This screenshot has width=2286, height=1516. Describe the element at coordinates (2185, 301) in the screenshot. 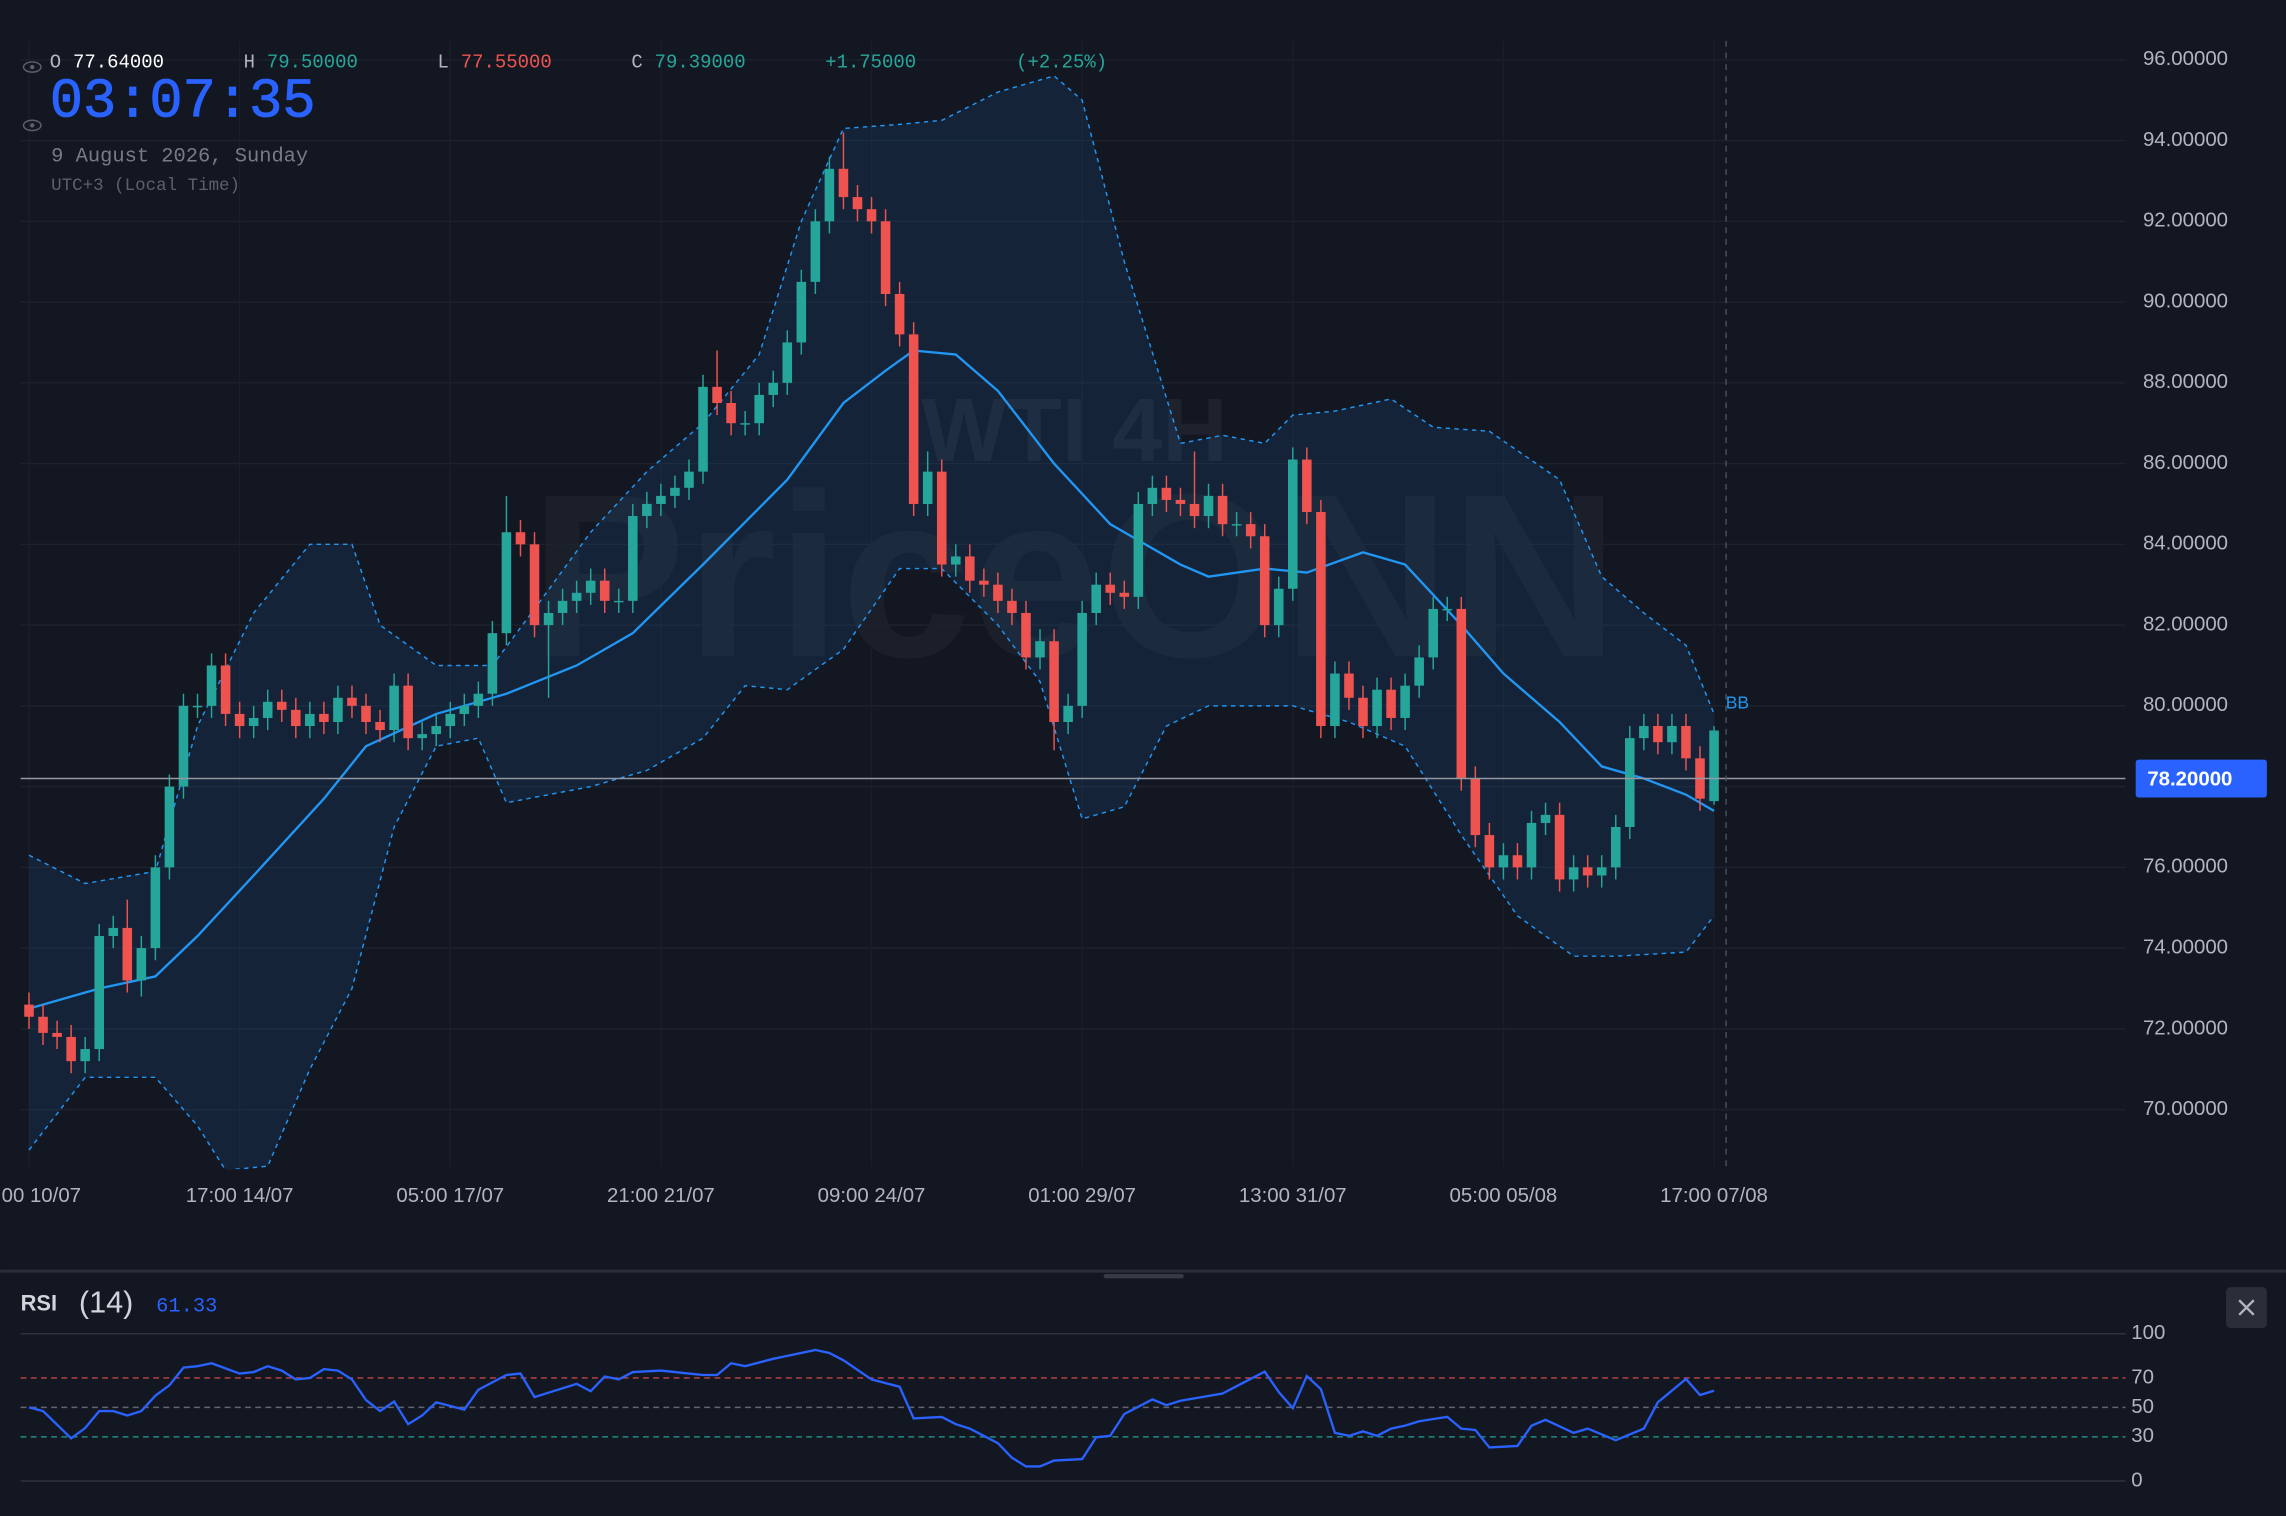

I see `y-tick-label: 90.00000` at that location.